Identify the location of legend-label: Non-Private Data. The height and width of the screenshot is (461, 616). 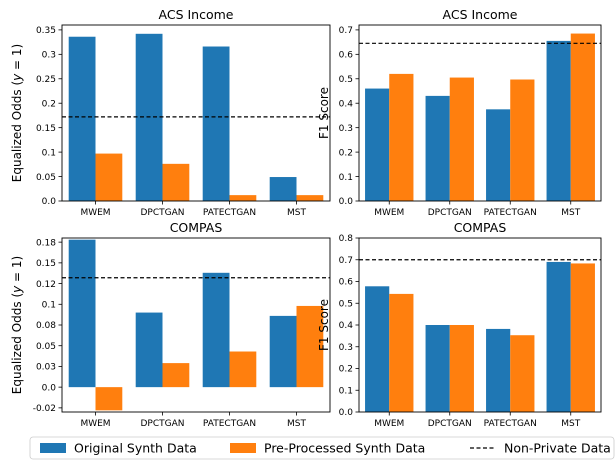
(557, 448).